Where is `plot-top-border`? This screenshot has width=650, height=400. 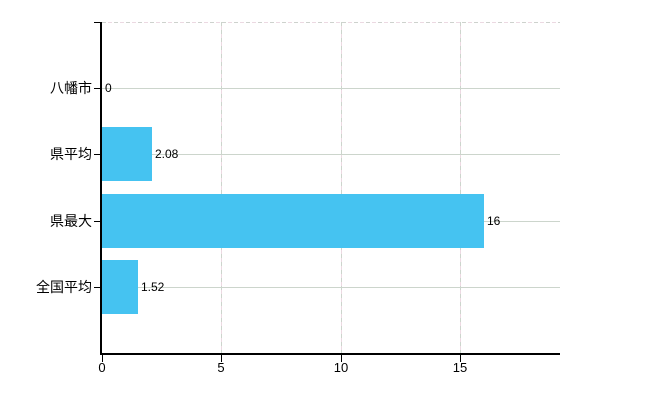
plot-top-border is located at coordinates (331, 22).